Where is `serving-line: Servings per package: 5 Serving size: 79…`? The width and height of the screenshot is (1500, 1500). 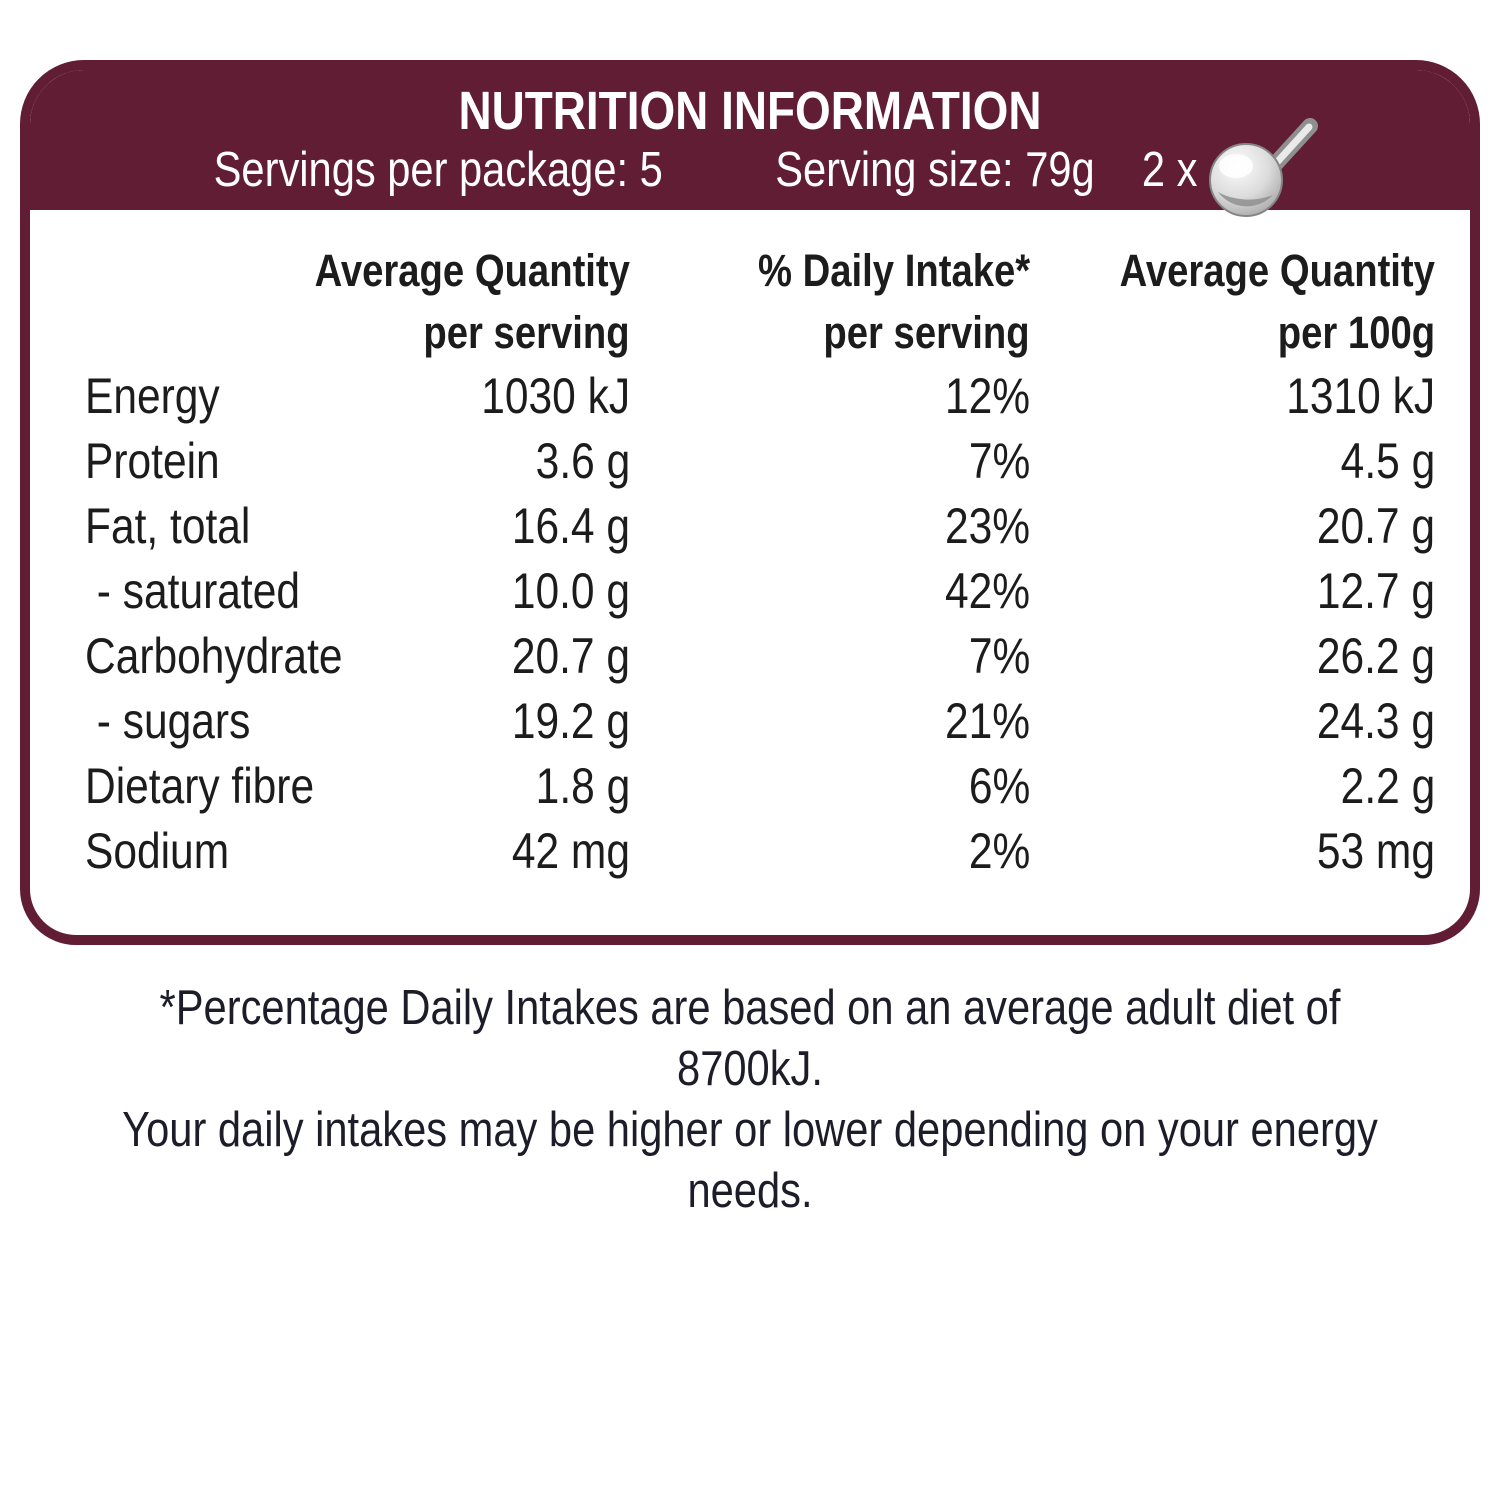 serving-line: Servings per package: 5 Serving size: 79… is located at coordinates (750, 167).